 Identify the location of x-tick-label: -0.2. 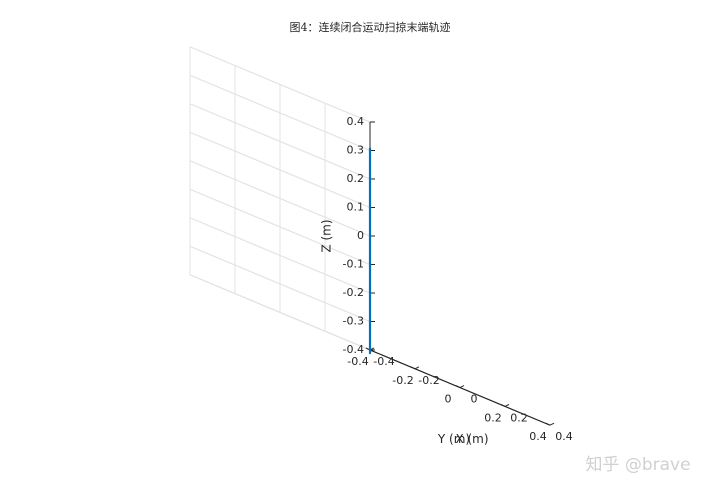
(428, 380).